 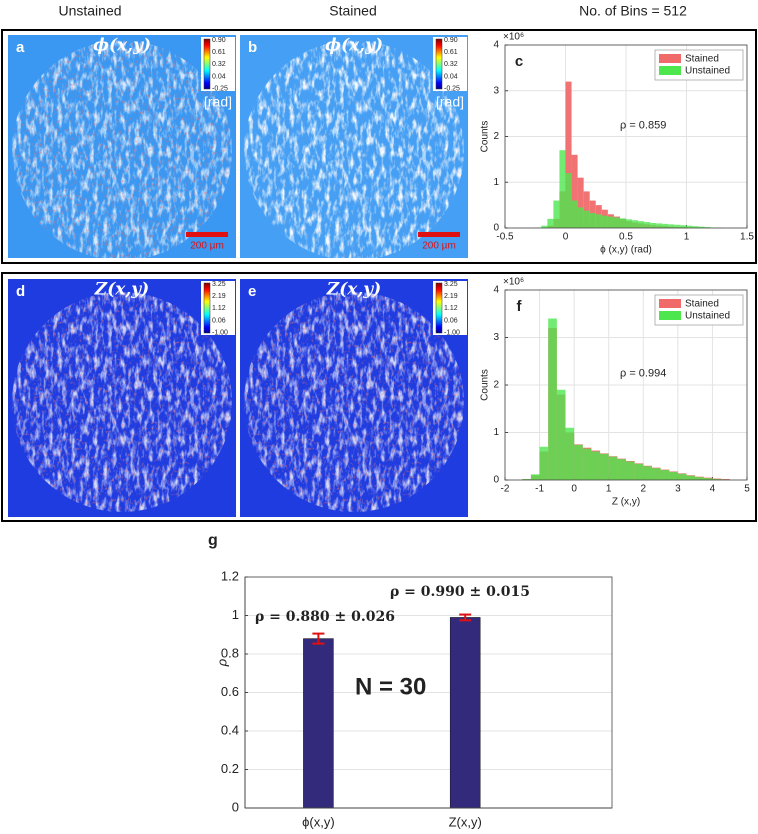 I want to click on panel-letter: e, so click(x=252, y=291).